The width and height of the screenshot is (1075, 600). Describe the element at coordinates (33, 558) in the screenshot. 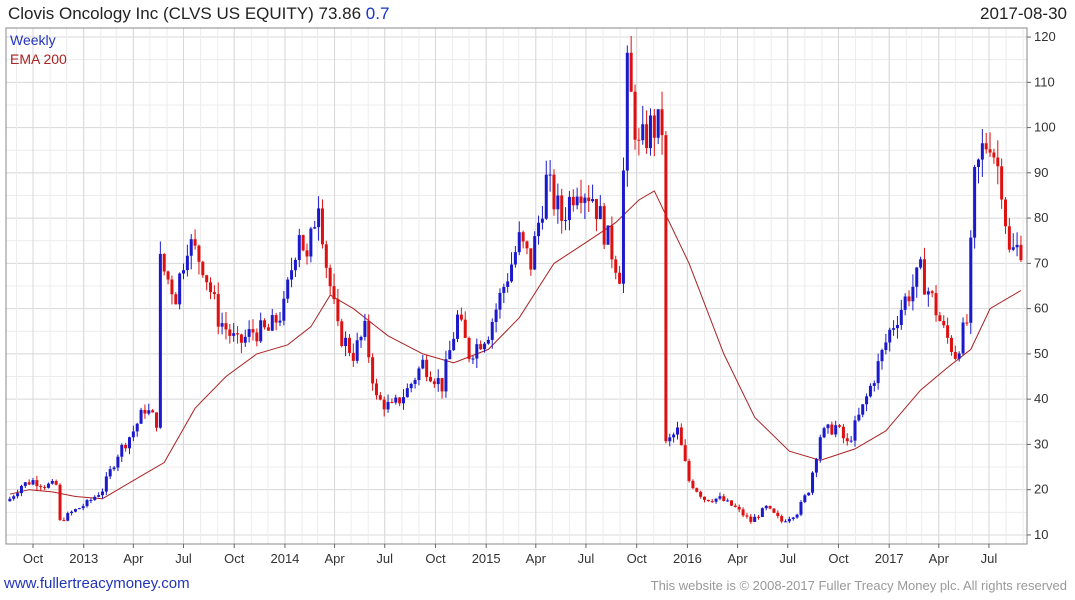

I see `x-tick-label: Oct` at that location.